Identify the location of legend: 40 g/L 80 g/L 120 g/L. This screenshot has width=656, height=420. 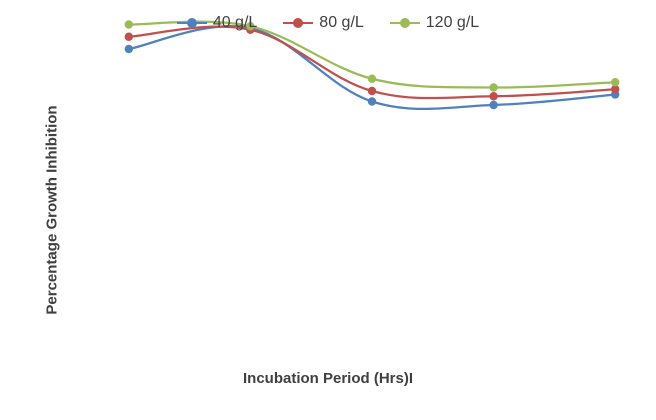
(328, 23).